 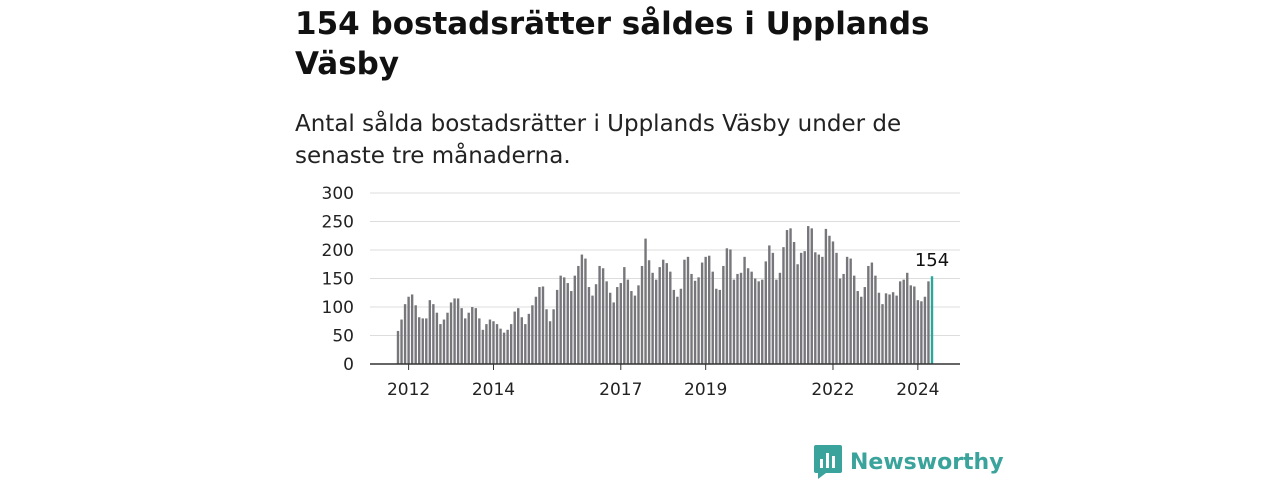 I want to click on y-tick-label: 100, so click(x=338, y=308).